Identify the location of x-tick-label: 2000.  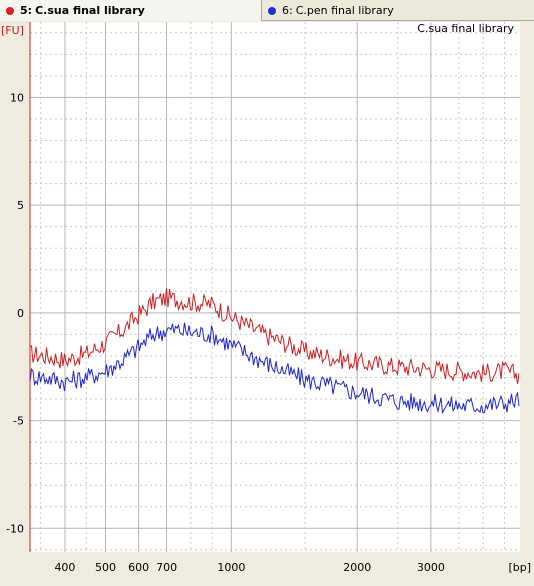
(357, 567).